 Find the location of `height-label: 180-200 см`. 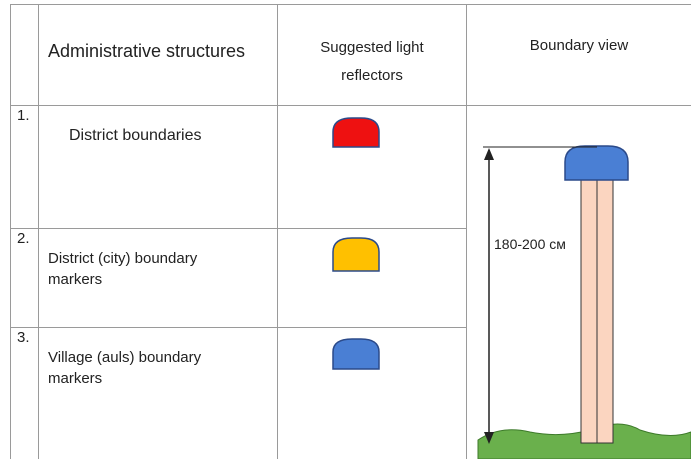

height-label: 180-200 см is located at coordinates (530, 244).